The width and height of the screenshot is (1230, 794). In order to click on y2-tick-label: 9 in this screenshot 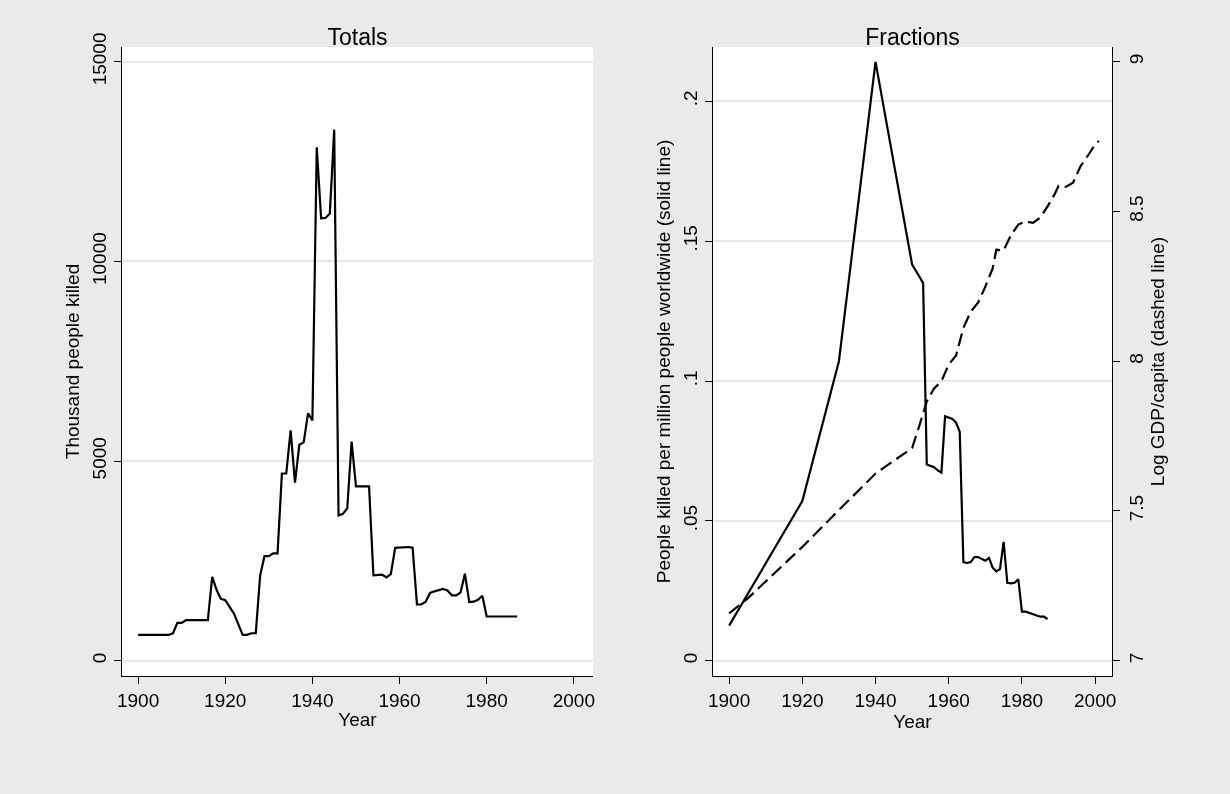, I will do `click(1136, 59)`.